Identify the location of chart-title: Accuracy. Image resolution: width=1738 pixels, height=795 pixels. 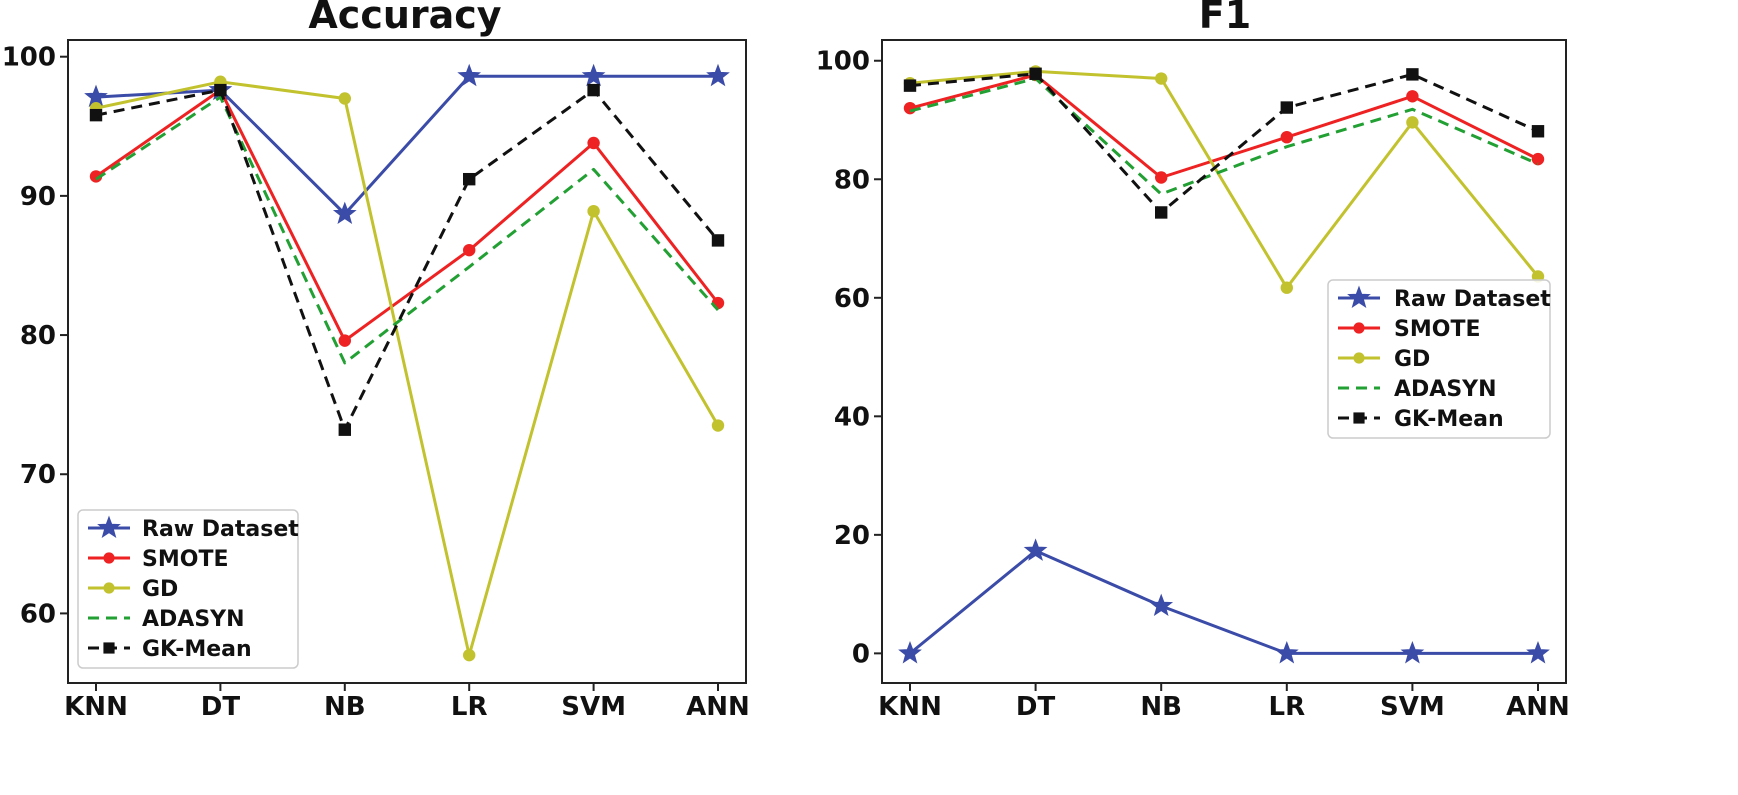
(404, 18).